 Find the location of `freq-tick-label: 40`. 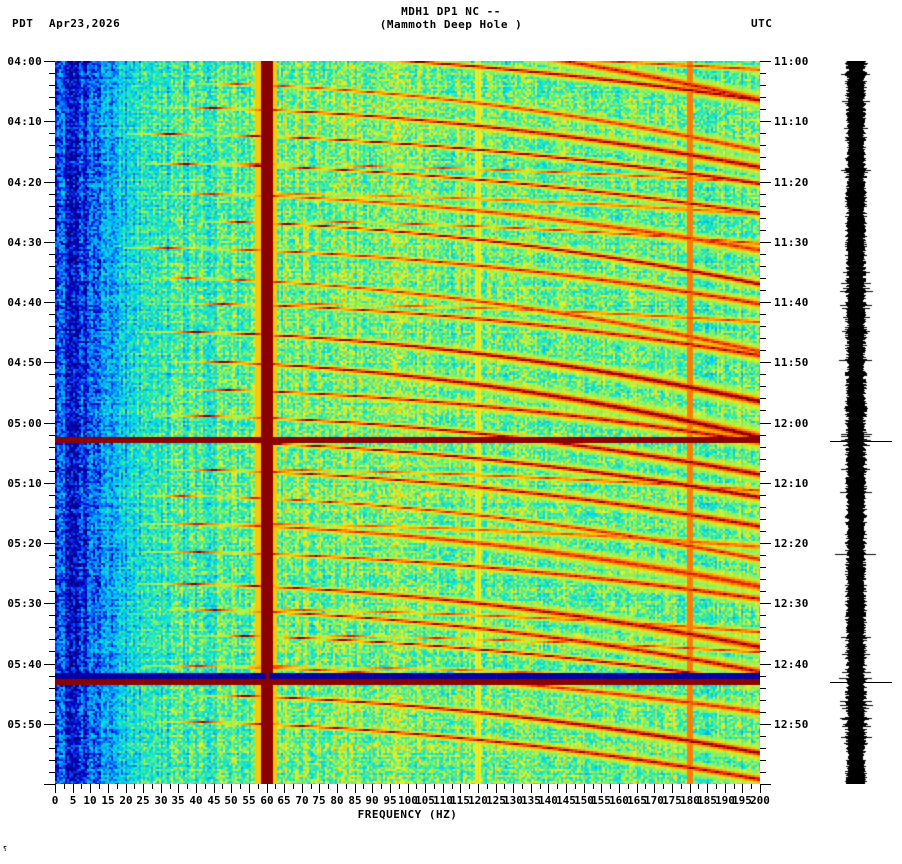

freq-tick-label: 40 is located at coordinates (196, 800).